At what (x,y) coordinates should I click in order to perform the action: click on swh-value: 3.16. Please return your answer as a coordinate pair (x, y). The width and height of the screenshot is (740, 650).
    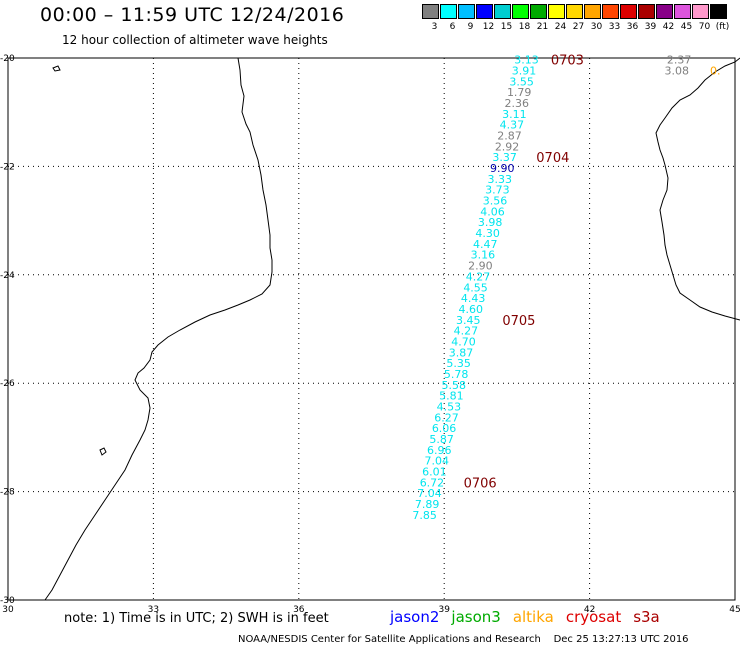
    Looking at the image, I should click on (483, 255).